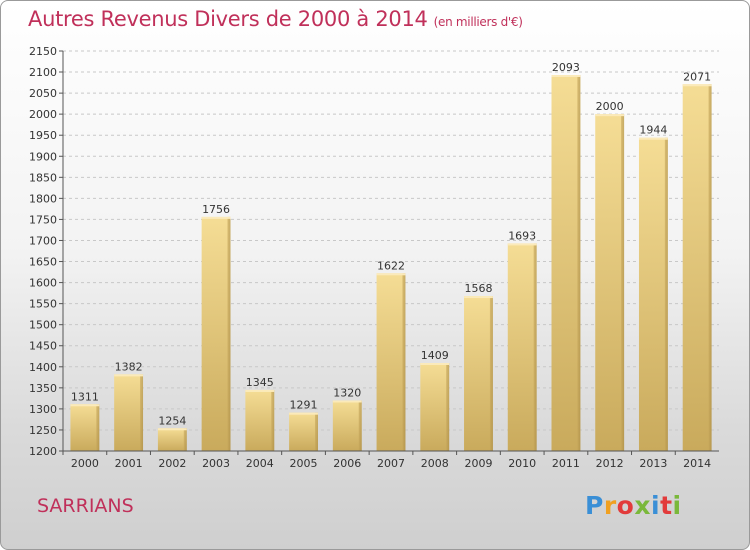 This screenshot has width=750, height=550. Describe the element at coordinates (347, 392) in the screenshot. I see `data-label: 1320` at that location.